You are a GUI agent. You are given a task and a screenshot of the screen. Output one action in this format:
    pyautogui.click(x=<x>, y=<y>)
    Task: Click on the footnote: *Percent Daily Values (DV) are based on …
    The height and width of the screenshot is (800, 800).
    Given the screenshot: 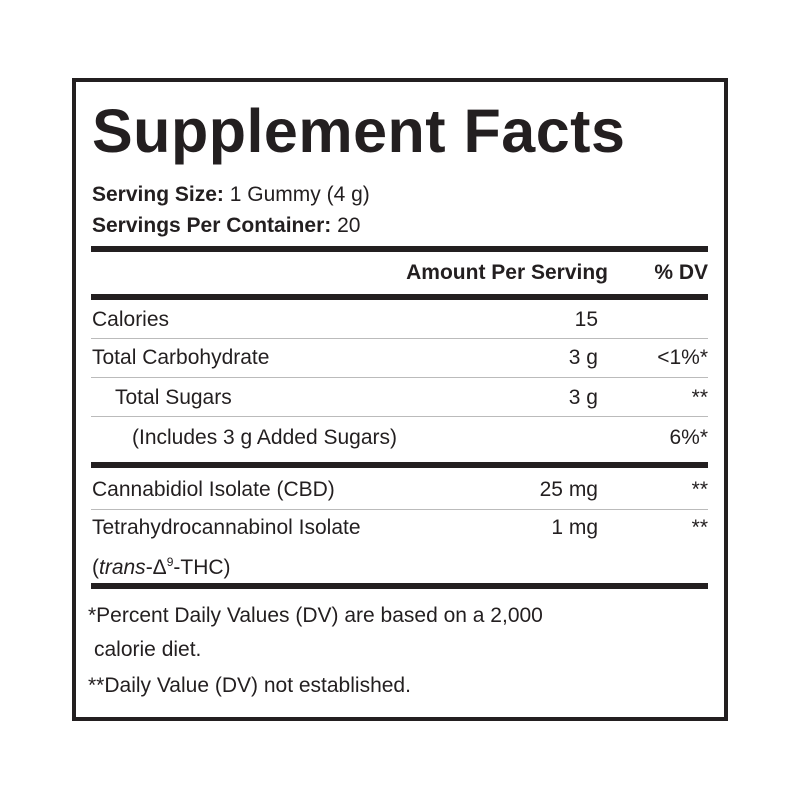 What is the action you would take?
    pyautogui.click(x=315, y=615)
    